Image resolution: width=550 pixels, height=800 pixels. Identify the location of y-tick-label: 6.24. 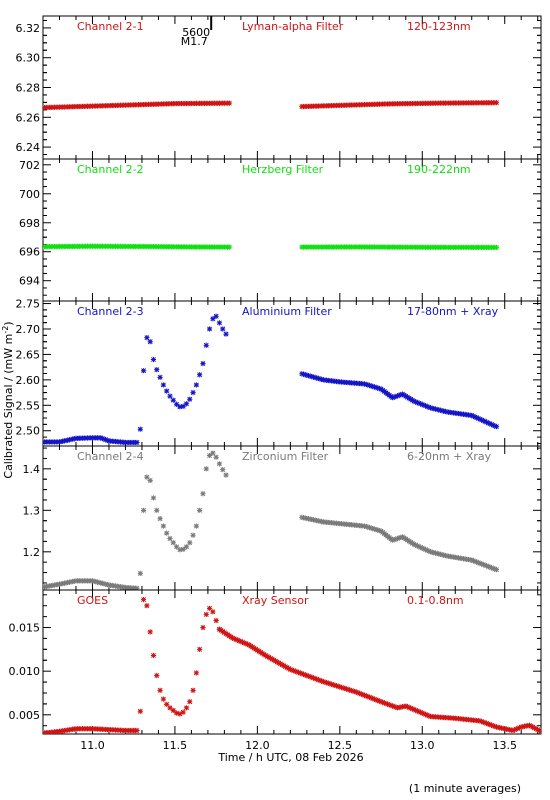
(28, 147).